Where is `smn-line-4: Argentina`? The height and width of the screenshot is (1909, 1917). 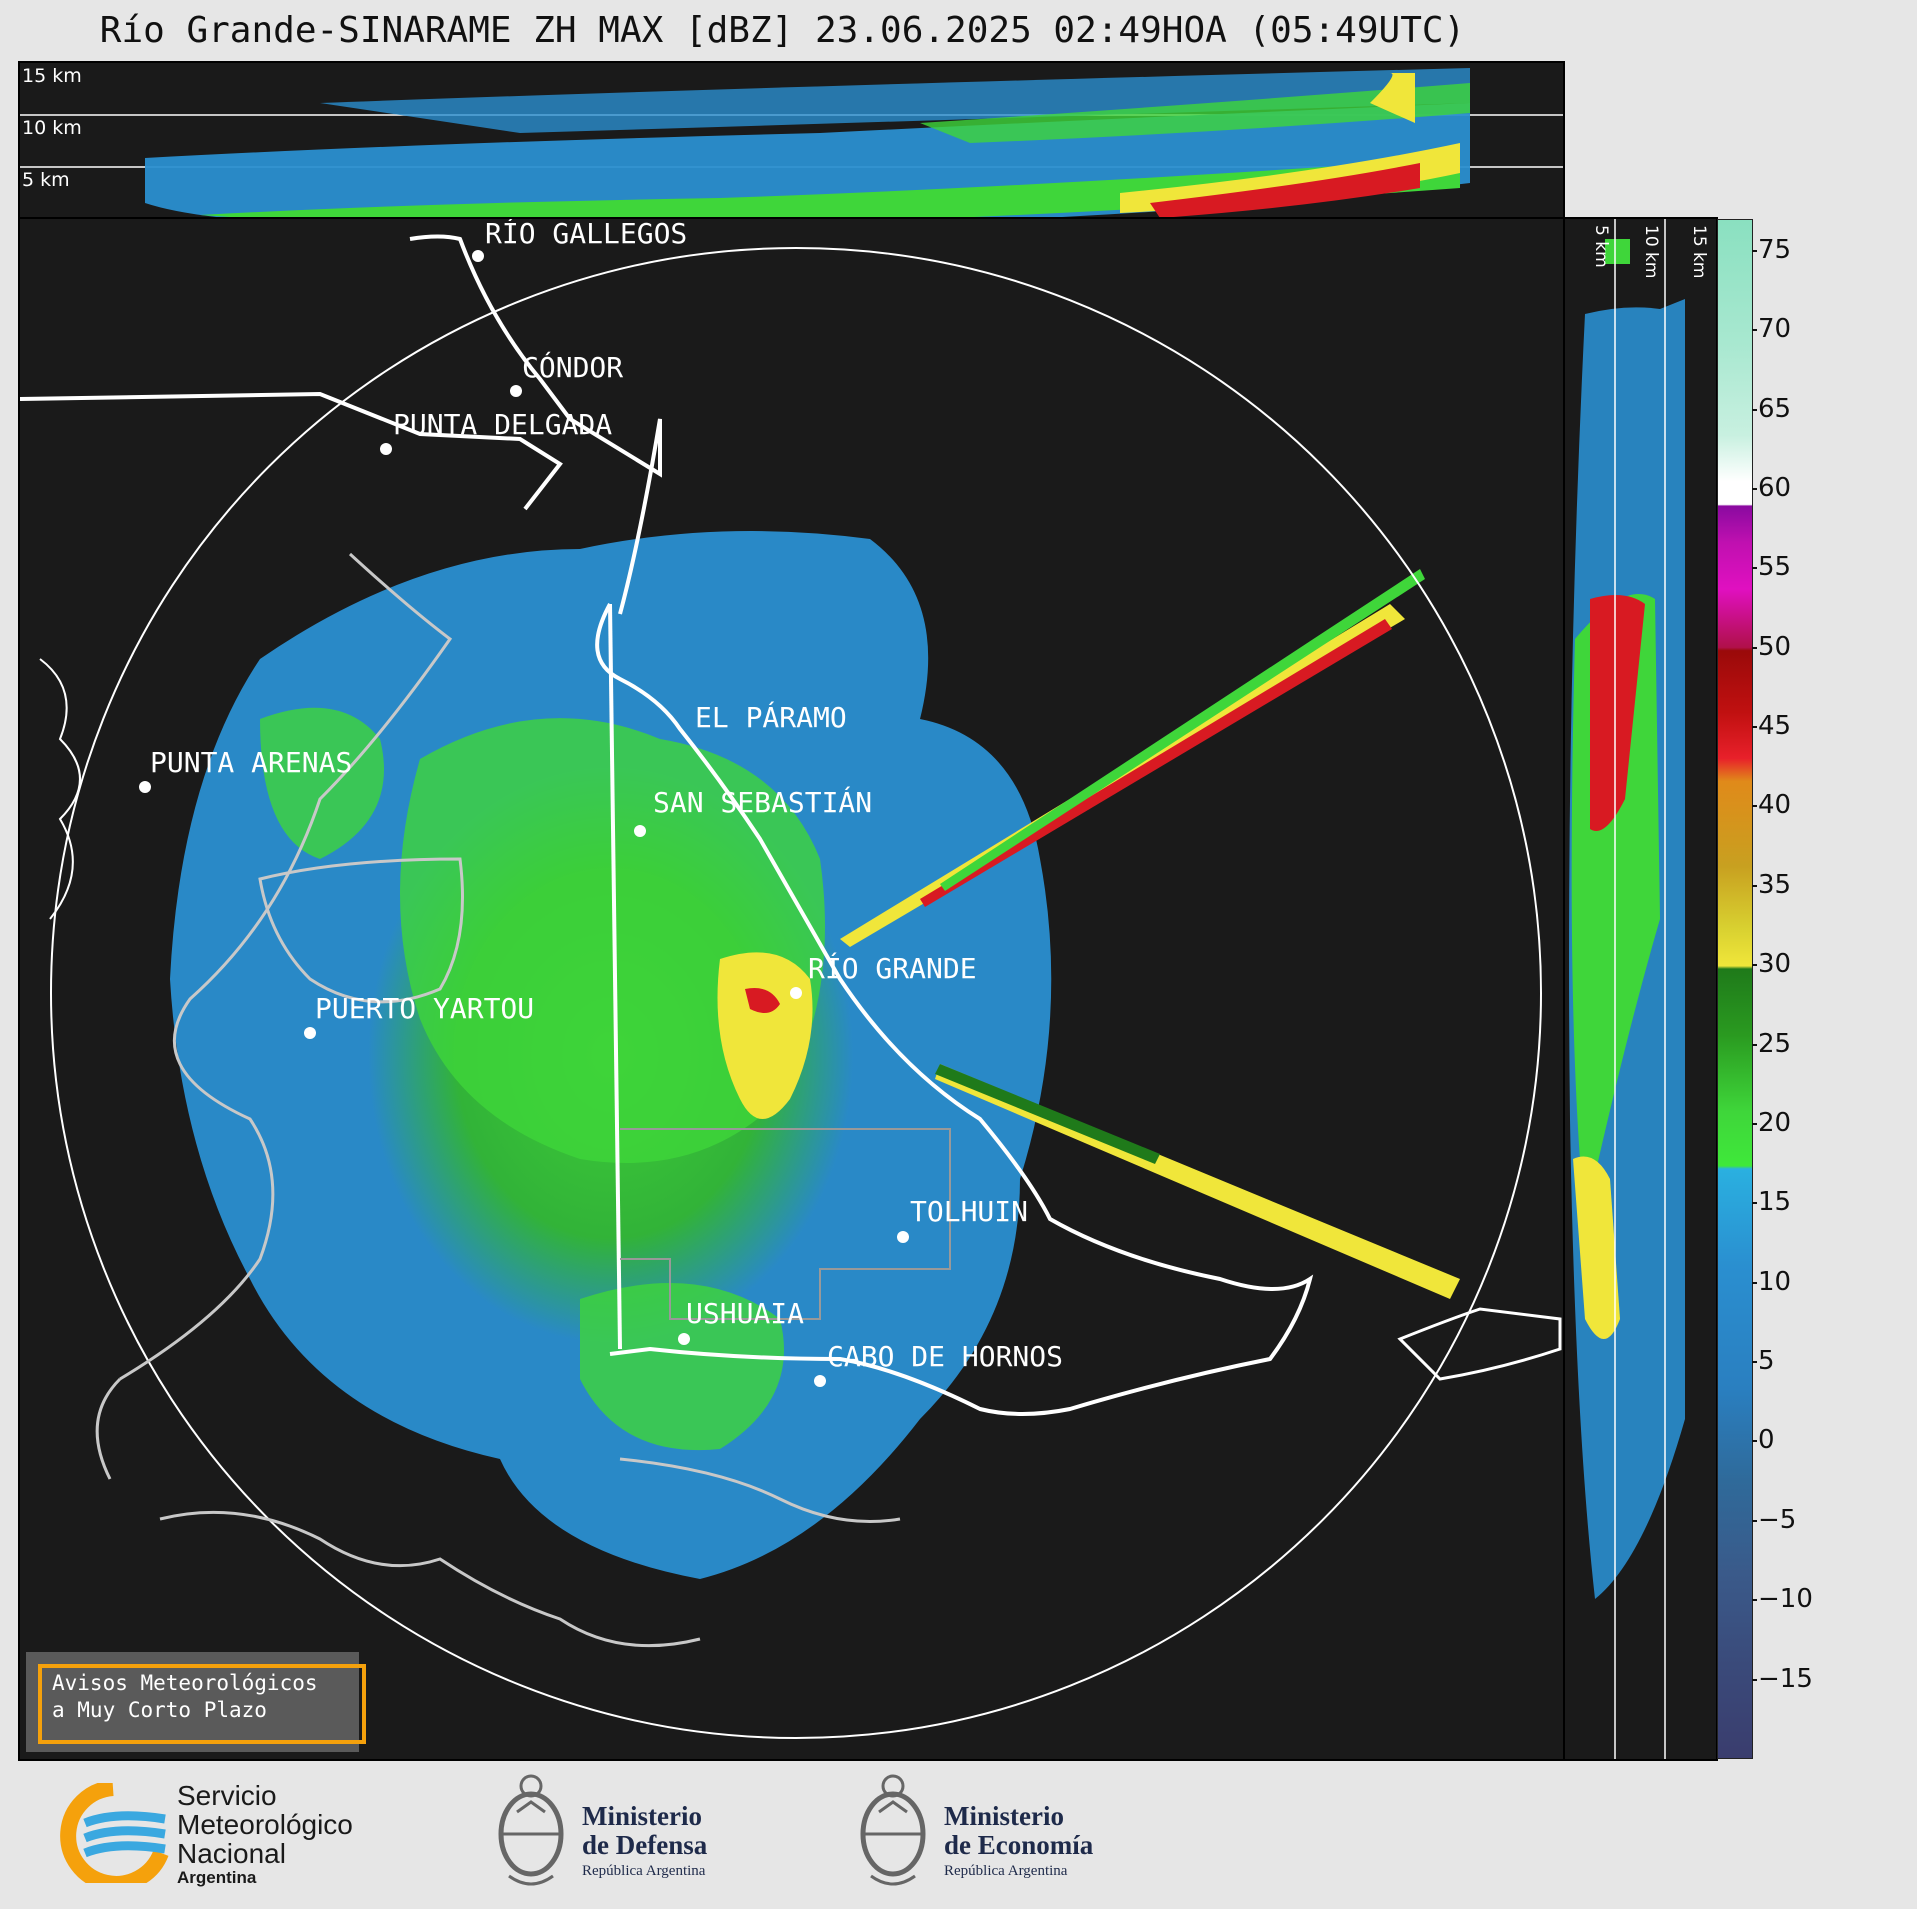 smn-line-4: Argentina is located at coordinates (217, 1877).